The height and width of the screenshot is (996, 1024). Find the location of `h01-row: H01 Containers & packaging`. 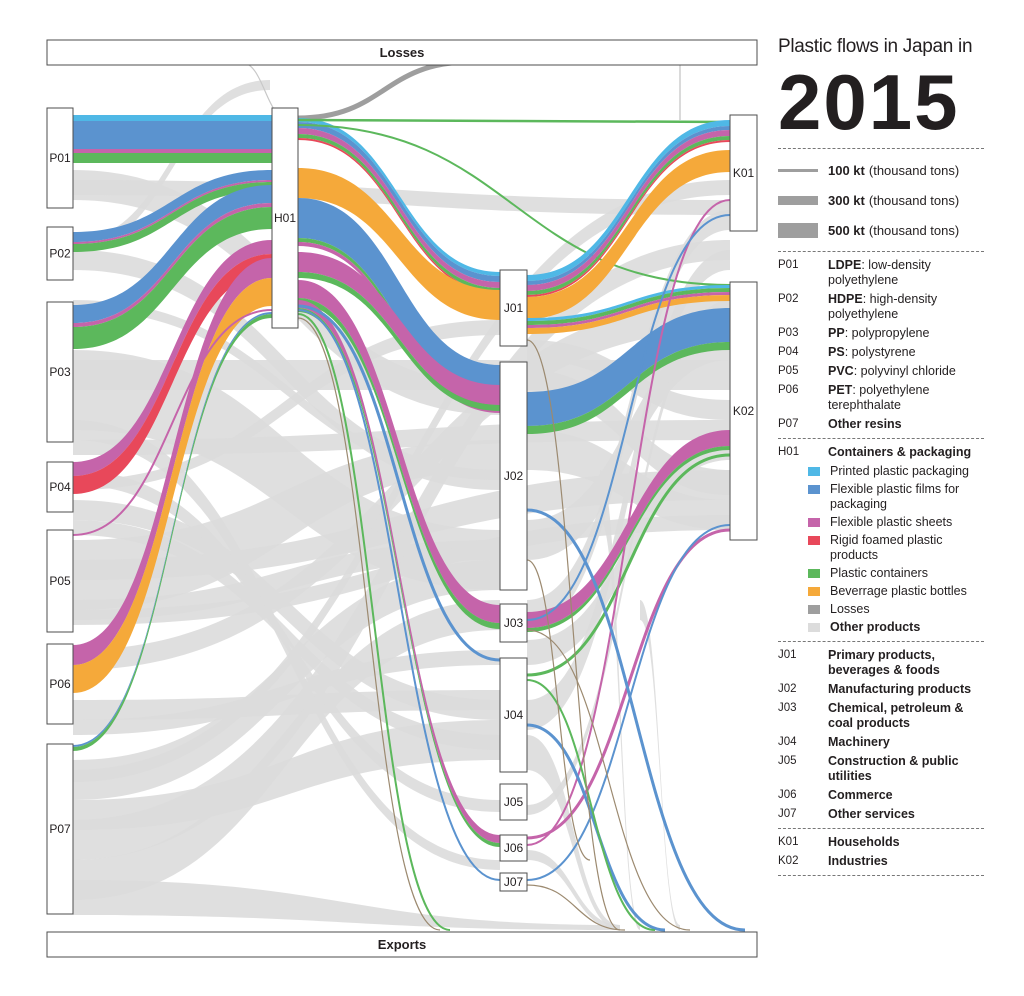

h01-row: H01 Containers & packaging is located at coordinates (881, 452).